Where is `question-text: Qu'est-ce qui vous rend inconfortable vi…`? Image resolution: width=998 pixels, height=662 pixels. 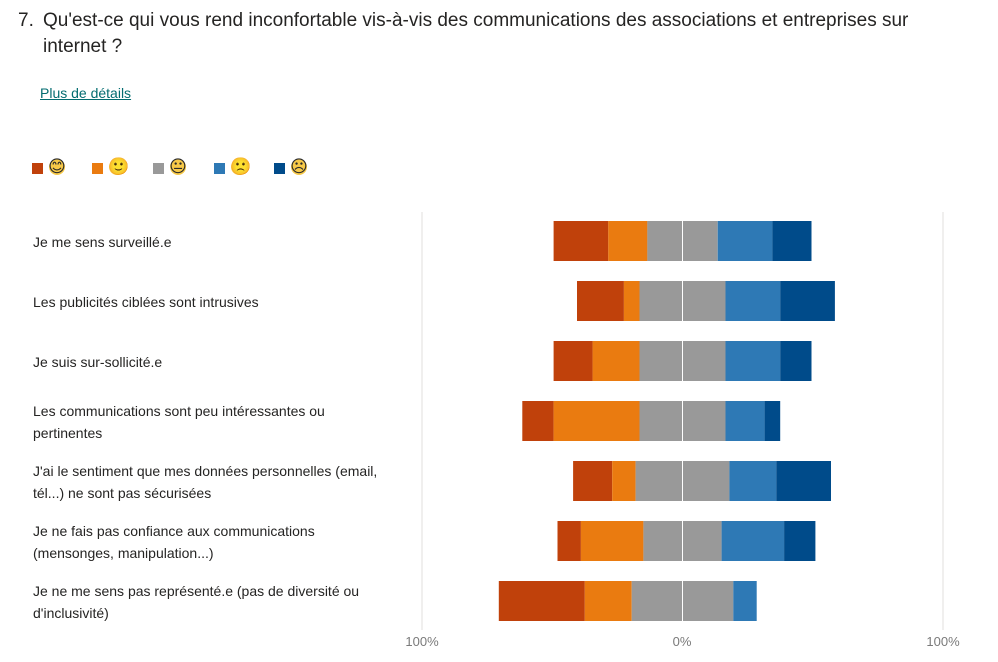 question-text: Qu'est-ce qui vous rend inconfortable vi… is located at coordinates (476, 33).